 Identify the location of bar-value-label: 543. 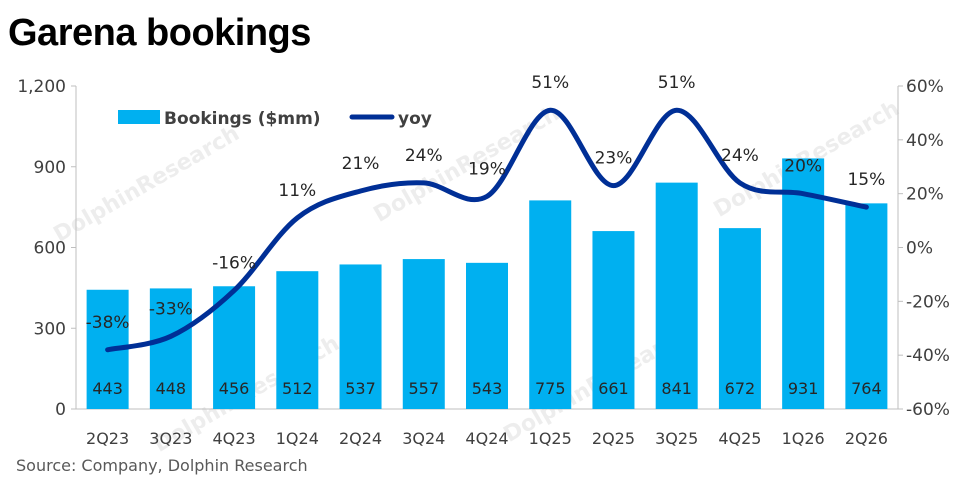
(487, 388).